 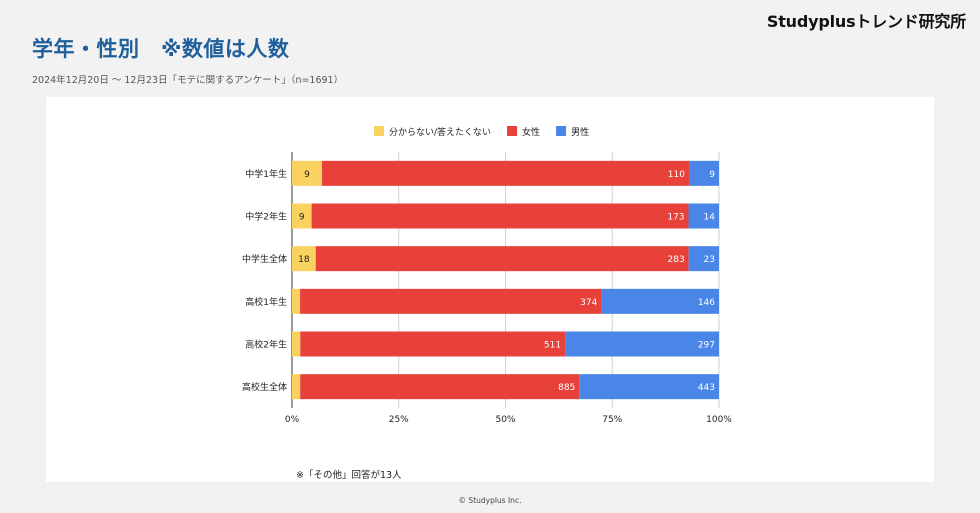 What do you see at coordinates (580, 132) in the screenshot?
I see `legend-label: 男性` at bounding box center [580, 132].